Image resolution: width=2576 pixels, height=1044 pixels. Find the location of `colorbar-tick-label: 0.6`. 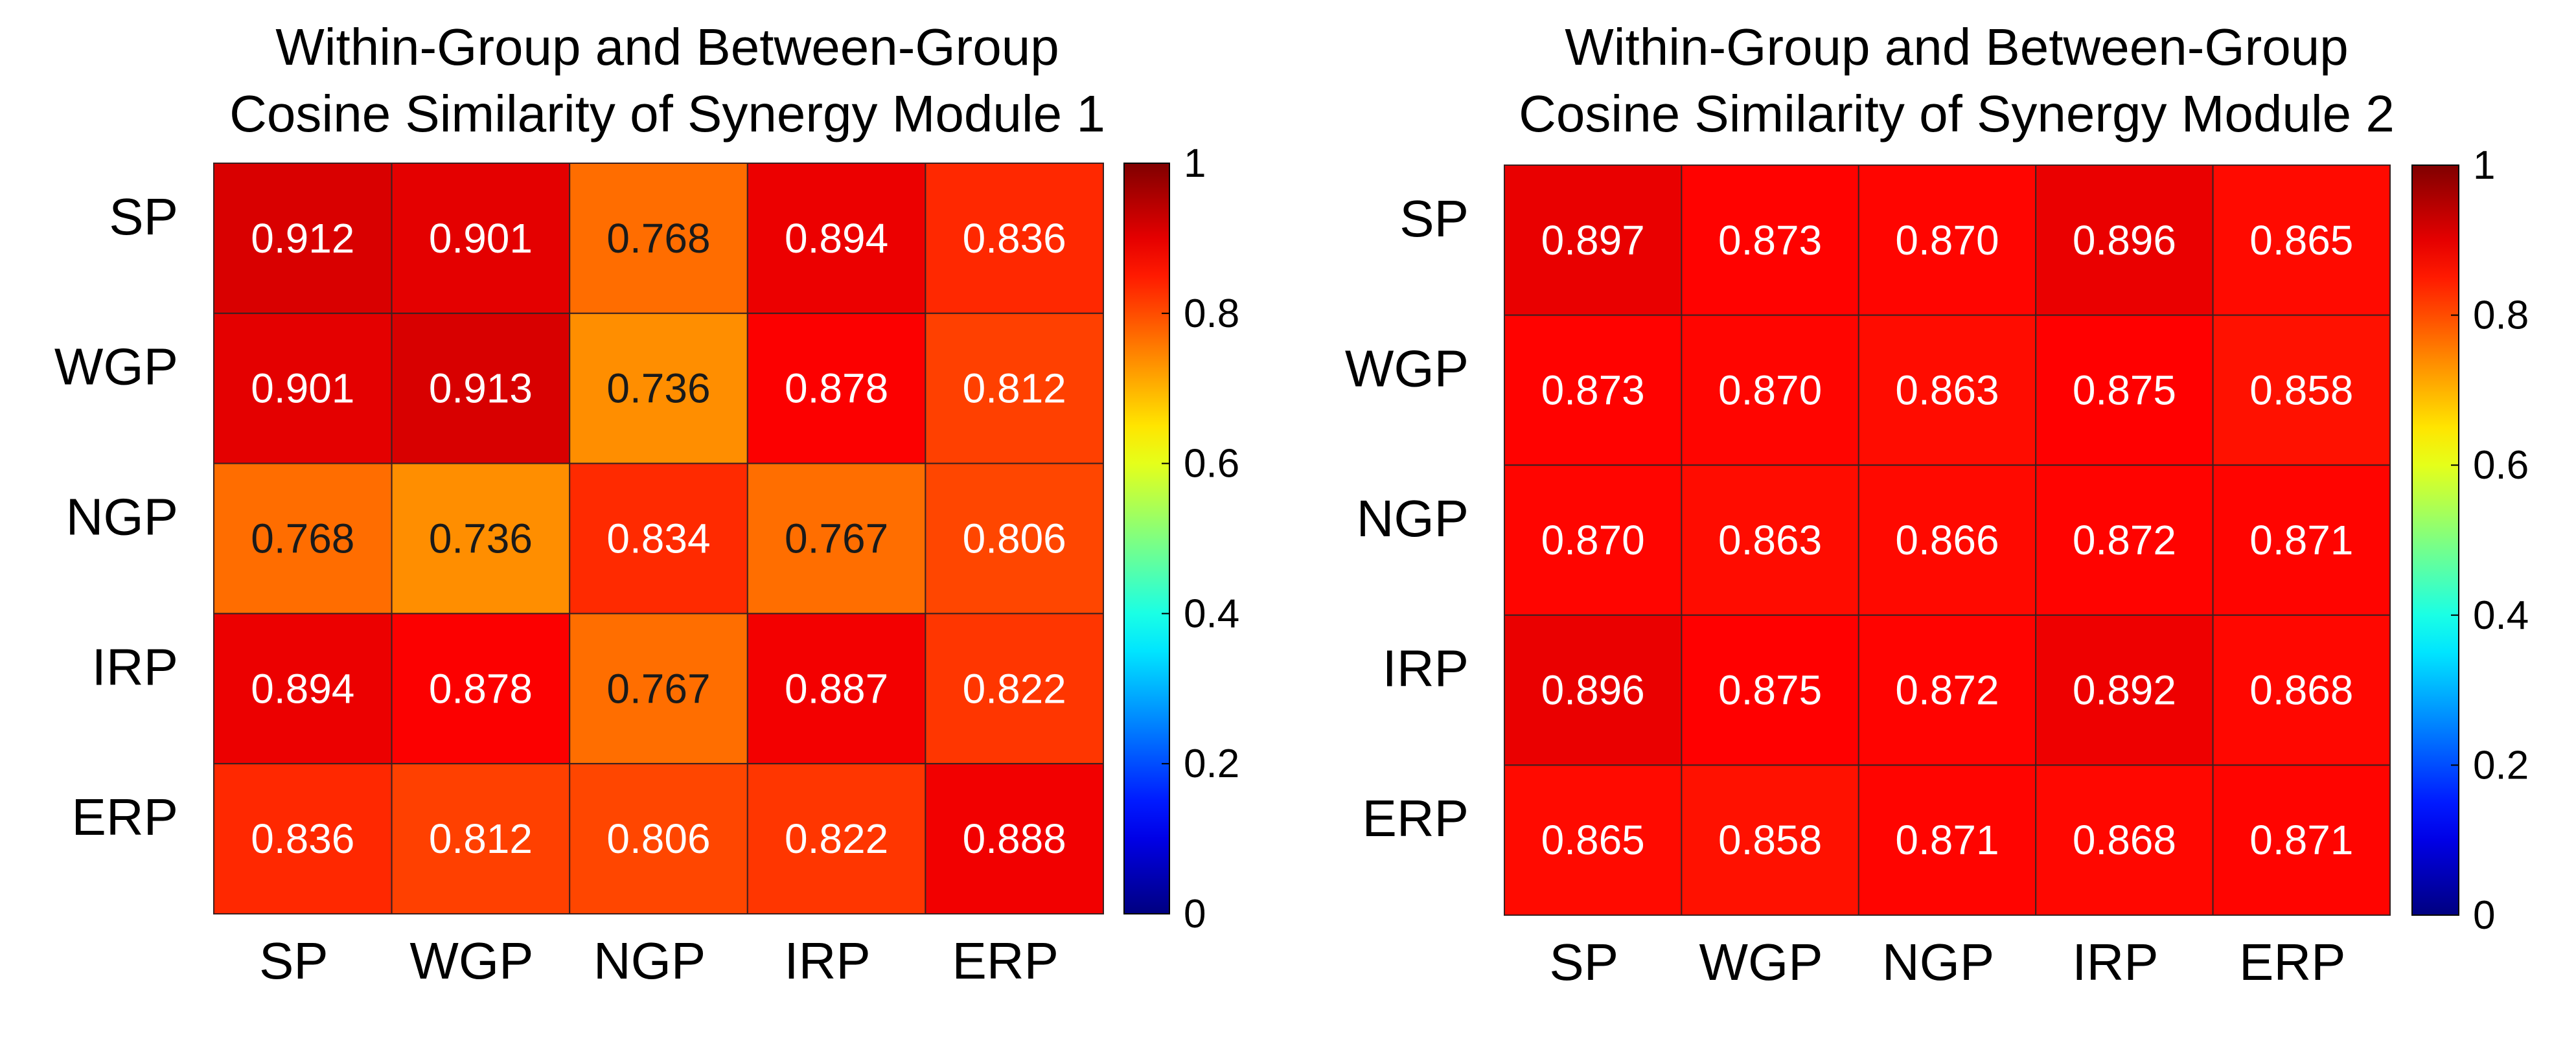

colorbar-tick-label: 0.6 is located at coordinates (2501, 465).